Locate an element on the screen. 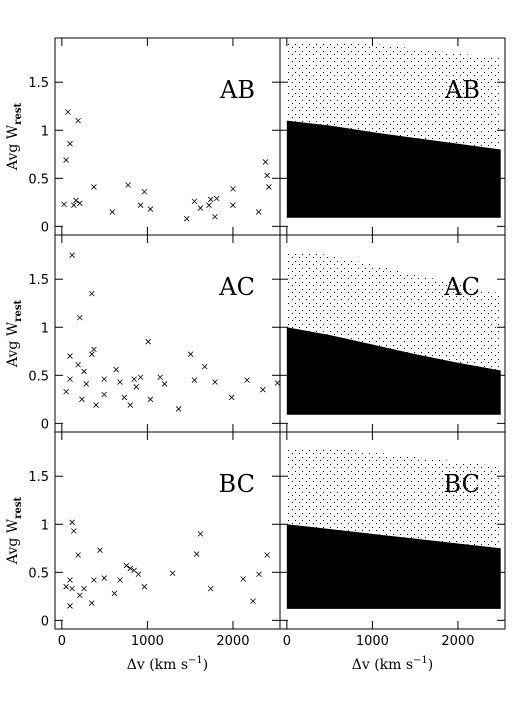 This screenshot has width=526, height=703. x-tick-label: 1000 is located at coordinates (372, 641).